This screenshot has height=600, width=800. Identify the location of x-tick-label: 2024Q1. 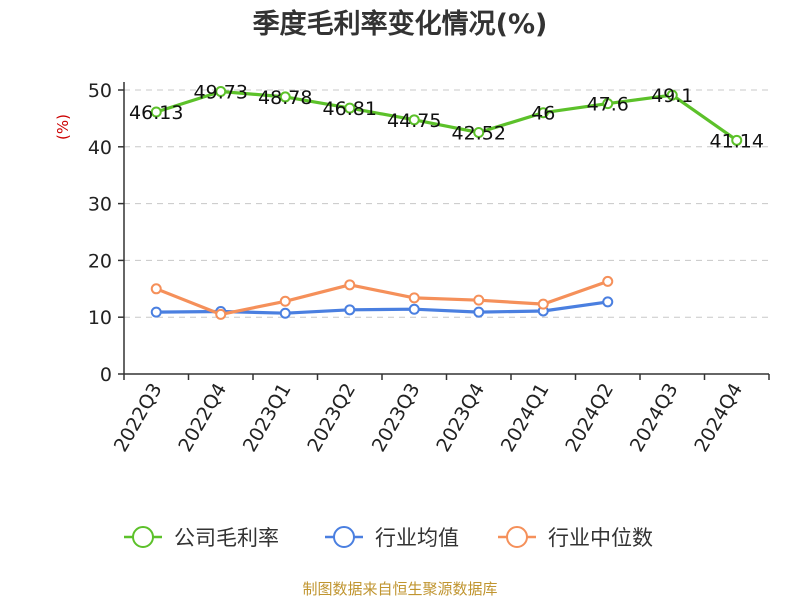
(525, 418).